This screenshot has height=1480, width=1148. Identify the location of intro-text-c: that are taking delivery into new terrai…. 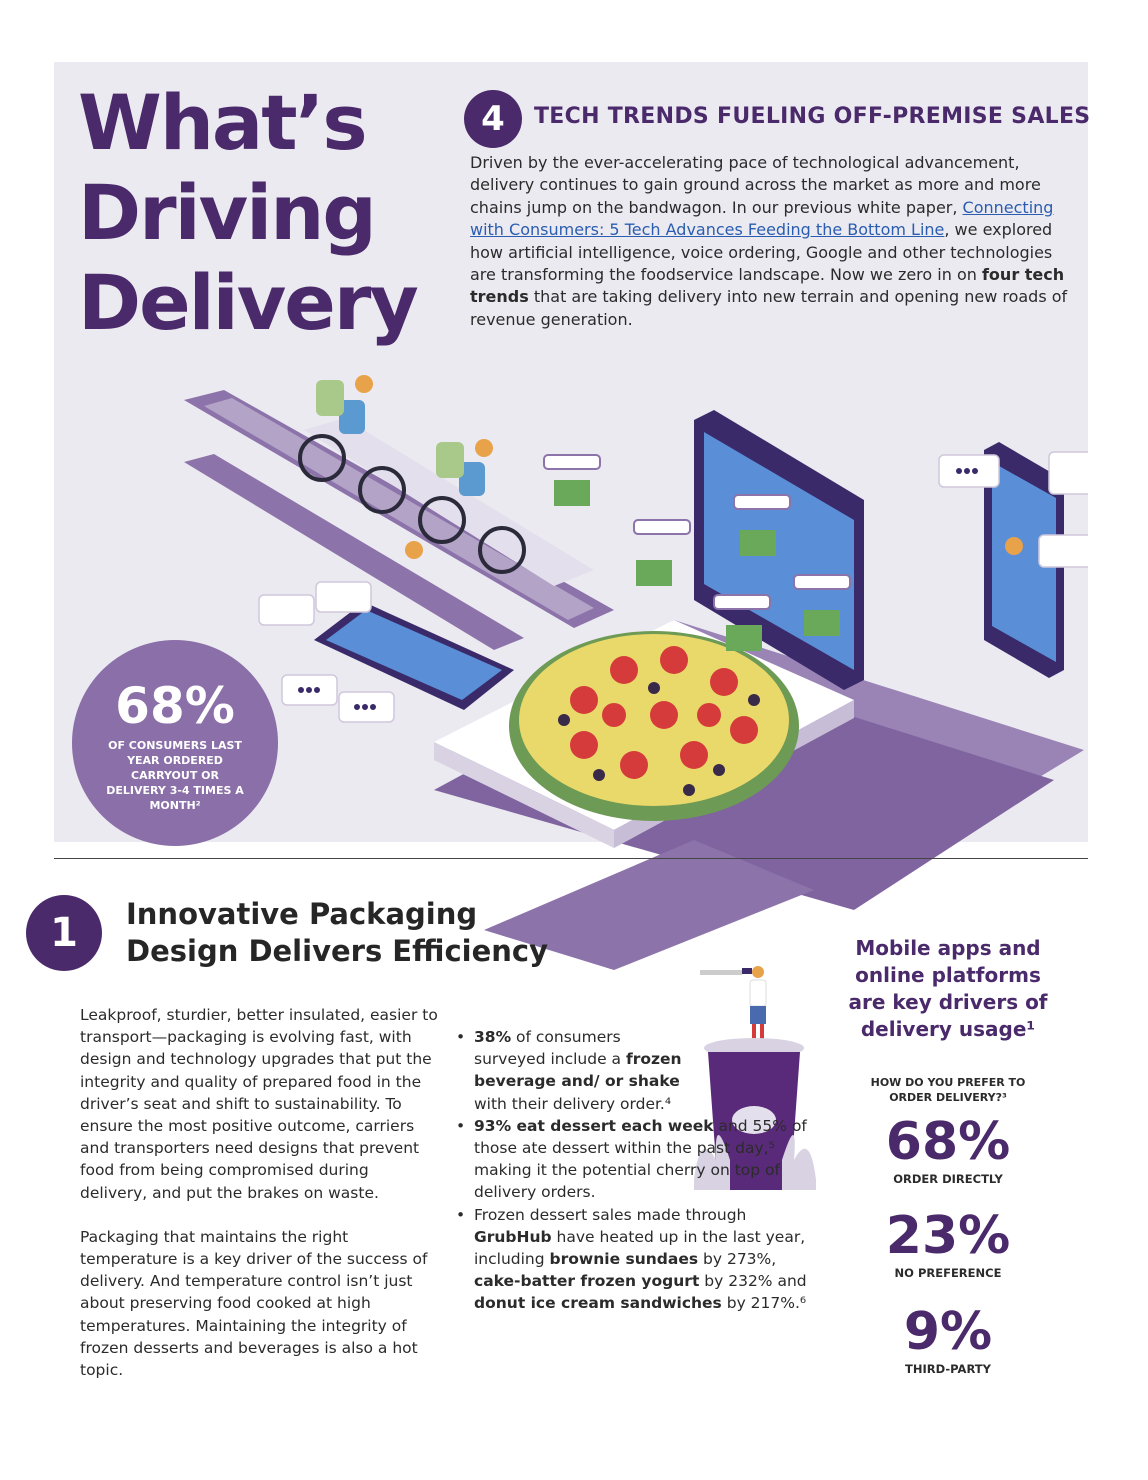
(769, 308).